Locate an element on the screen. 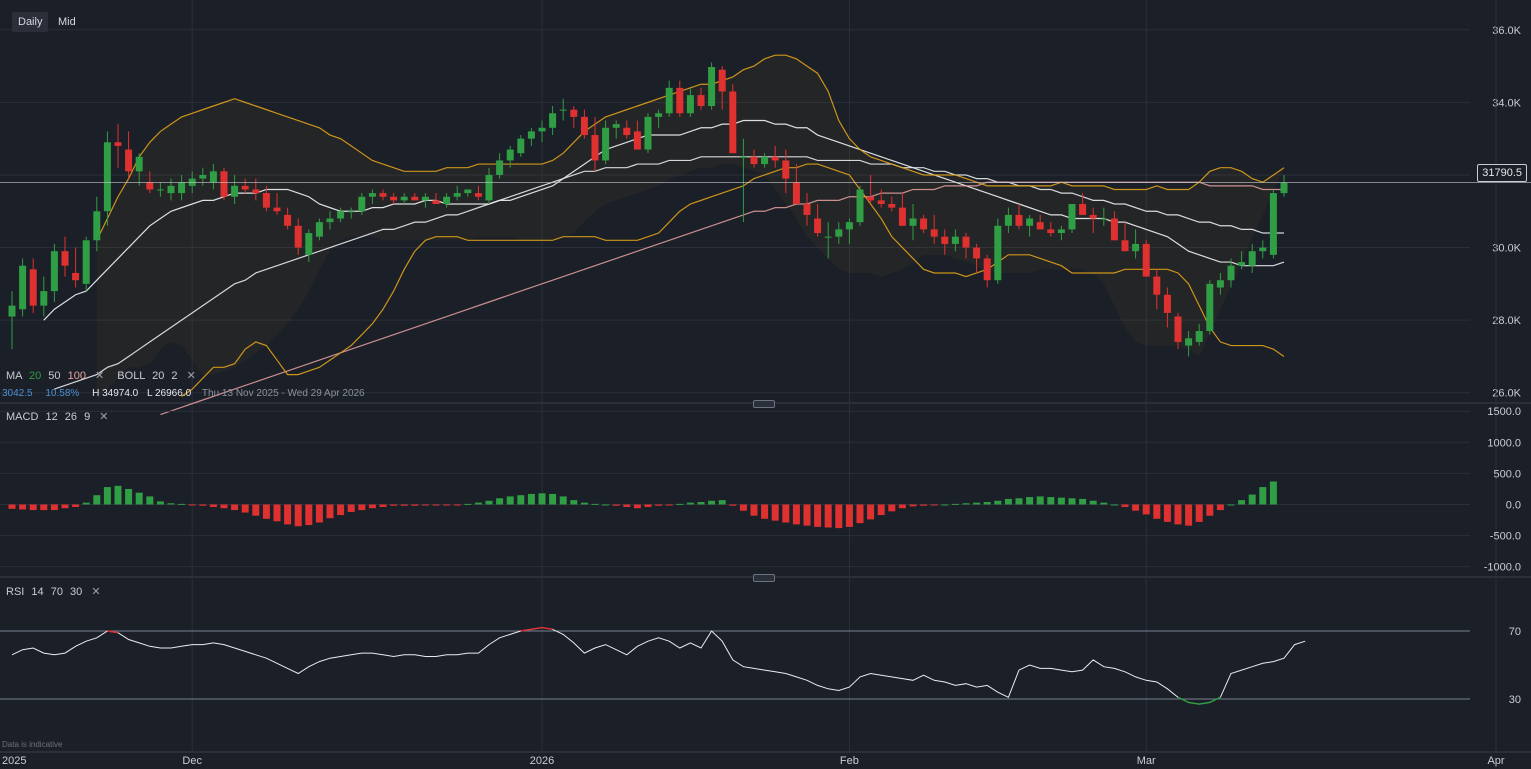  rsi-label: RSI is located at coordinates (15, 592).